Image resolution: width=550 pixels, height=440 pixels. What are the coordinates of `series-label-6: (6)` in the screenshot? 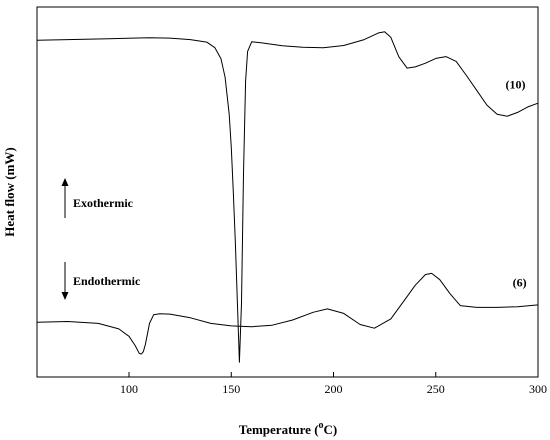 It's located at (520, 282).